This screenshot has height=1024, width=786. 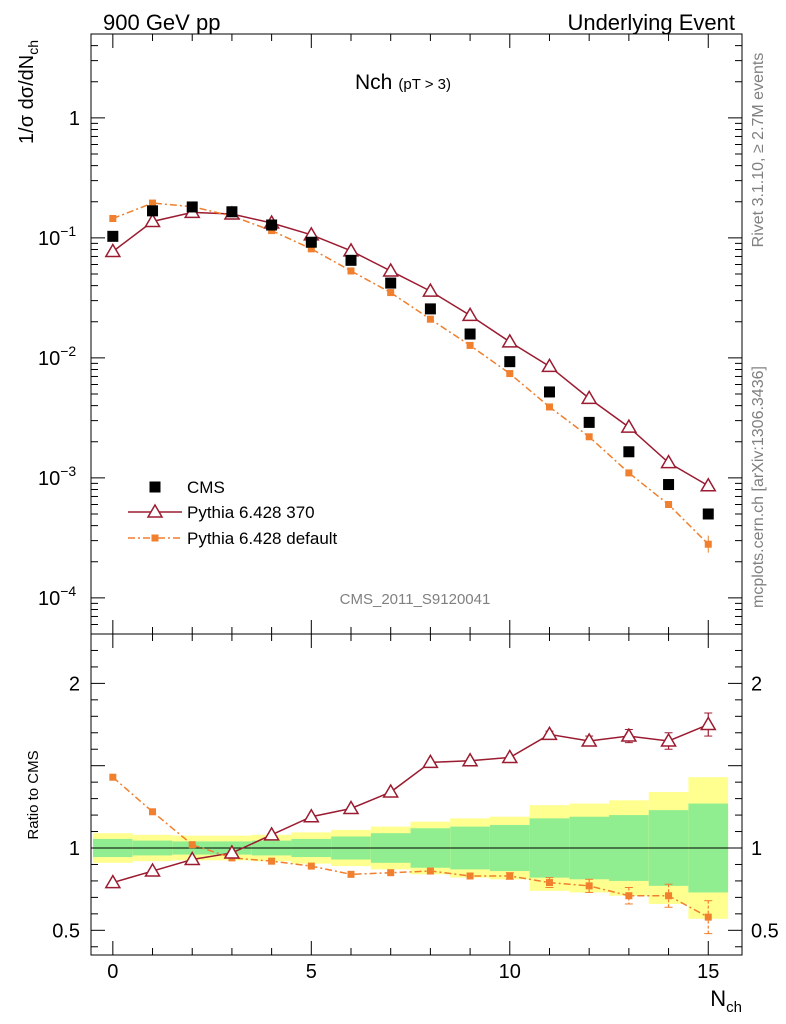 I want to click on x-tick-label: 5, so click(x=311, y=972).